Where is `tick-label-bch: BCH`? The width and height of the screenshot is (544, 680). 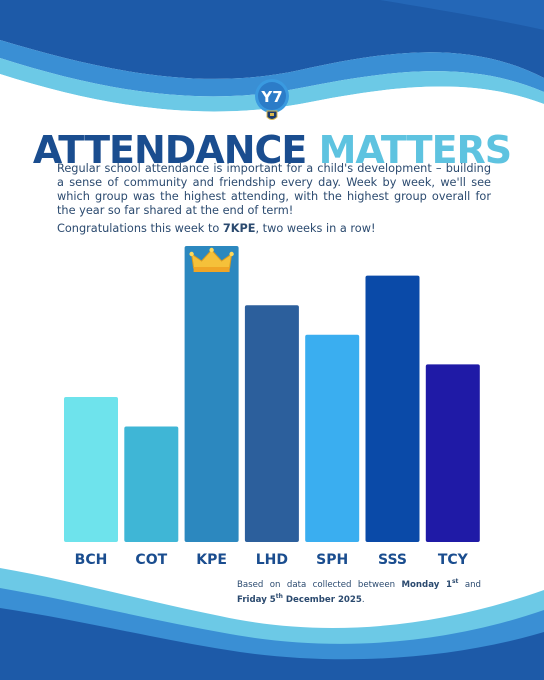 tick-label-bch: BCH is located at coordinates (91, 560).